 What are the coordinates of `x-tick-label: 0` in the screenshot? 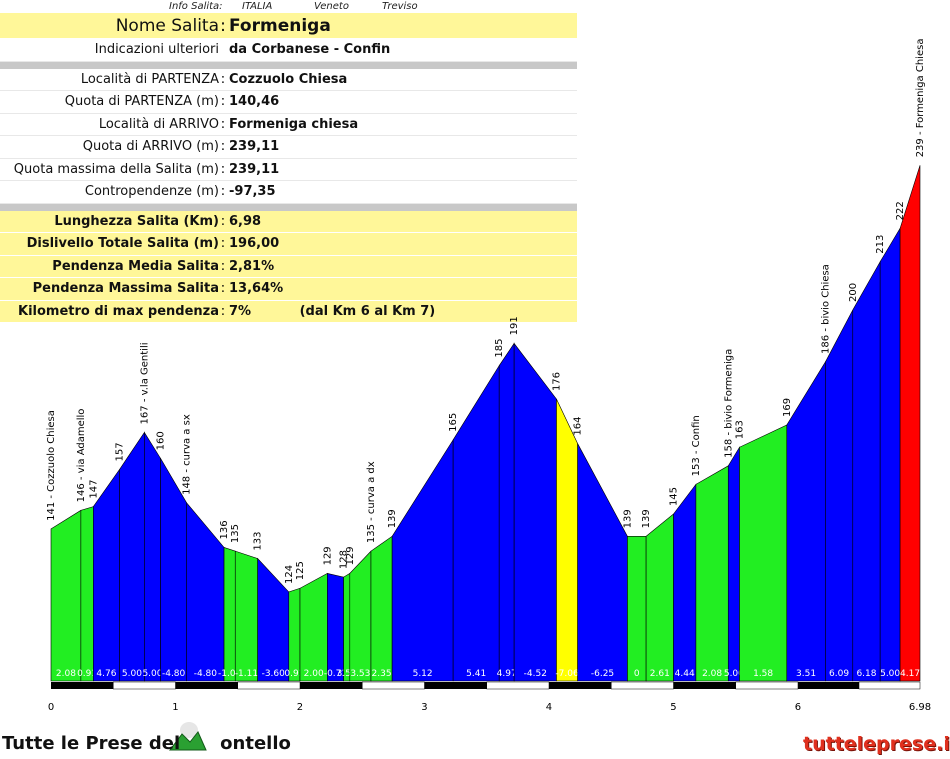 It's located at (51, 707).